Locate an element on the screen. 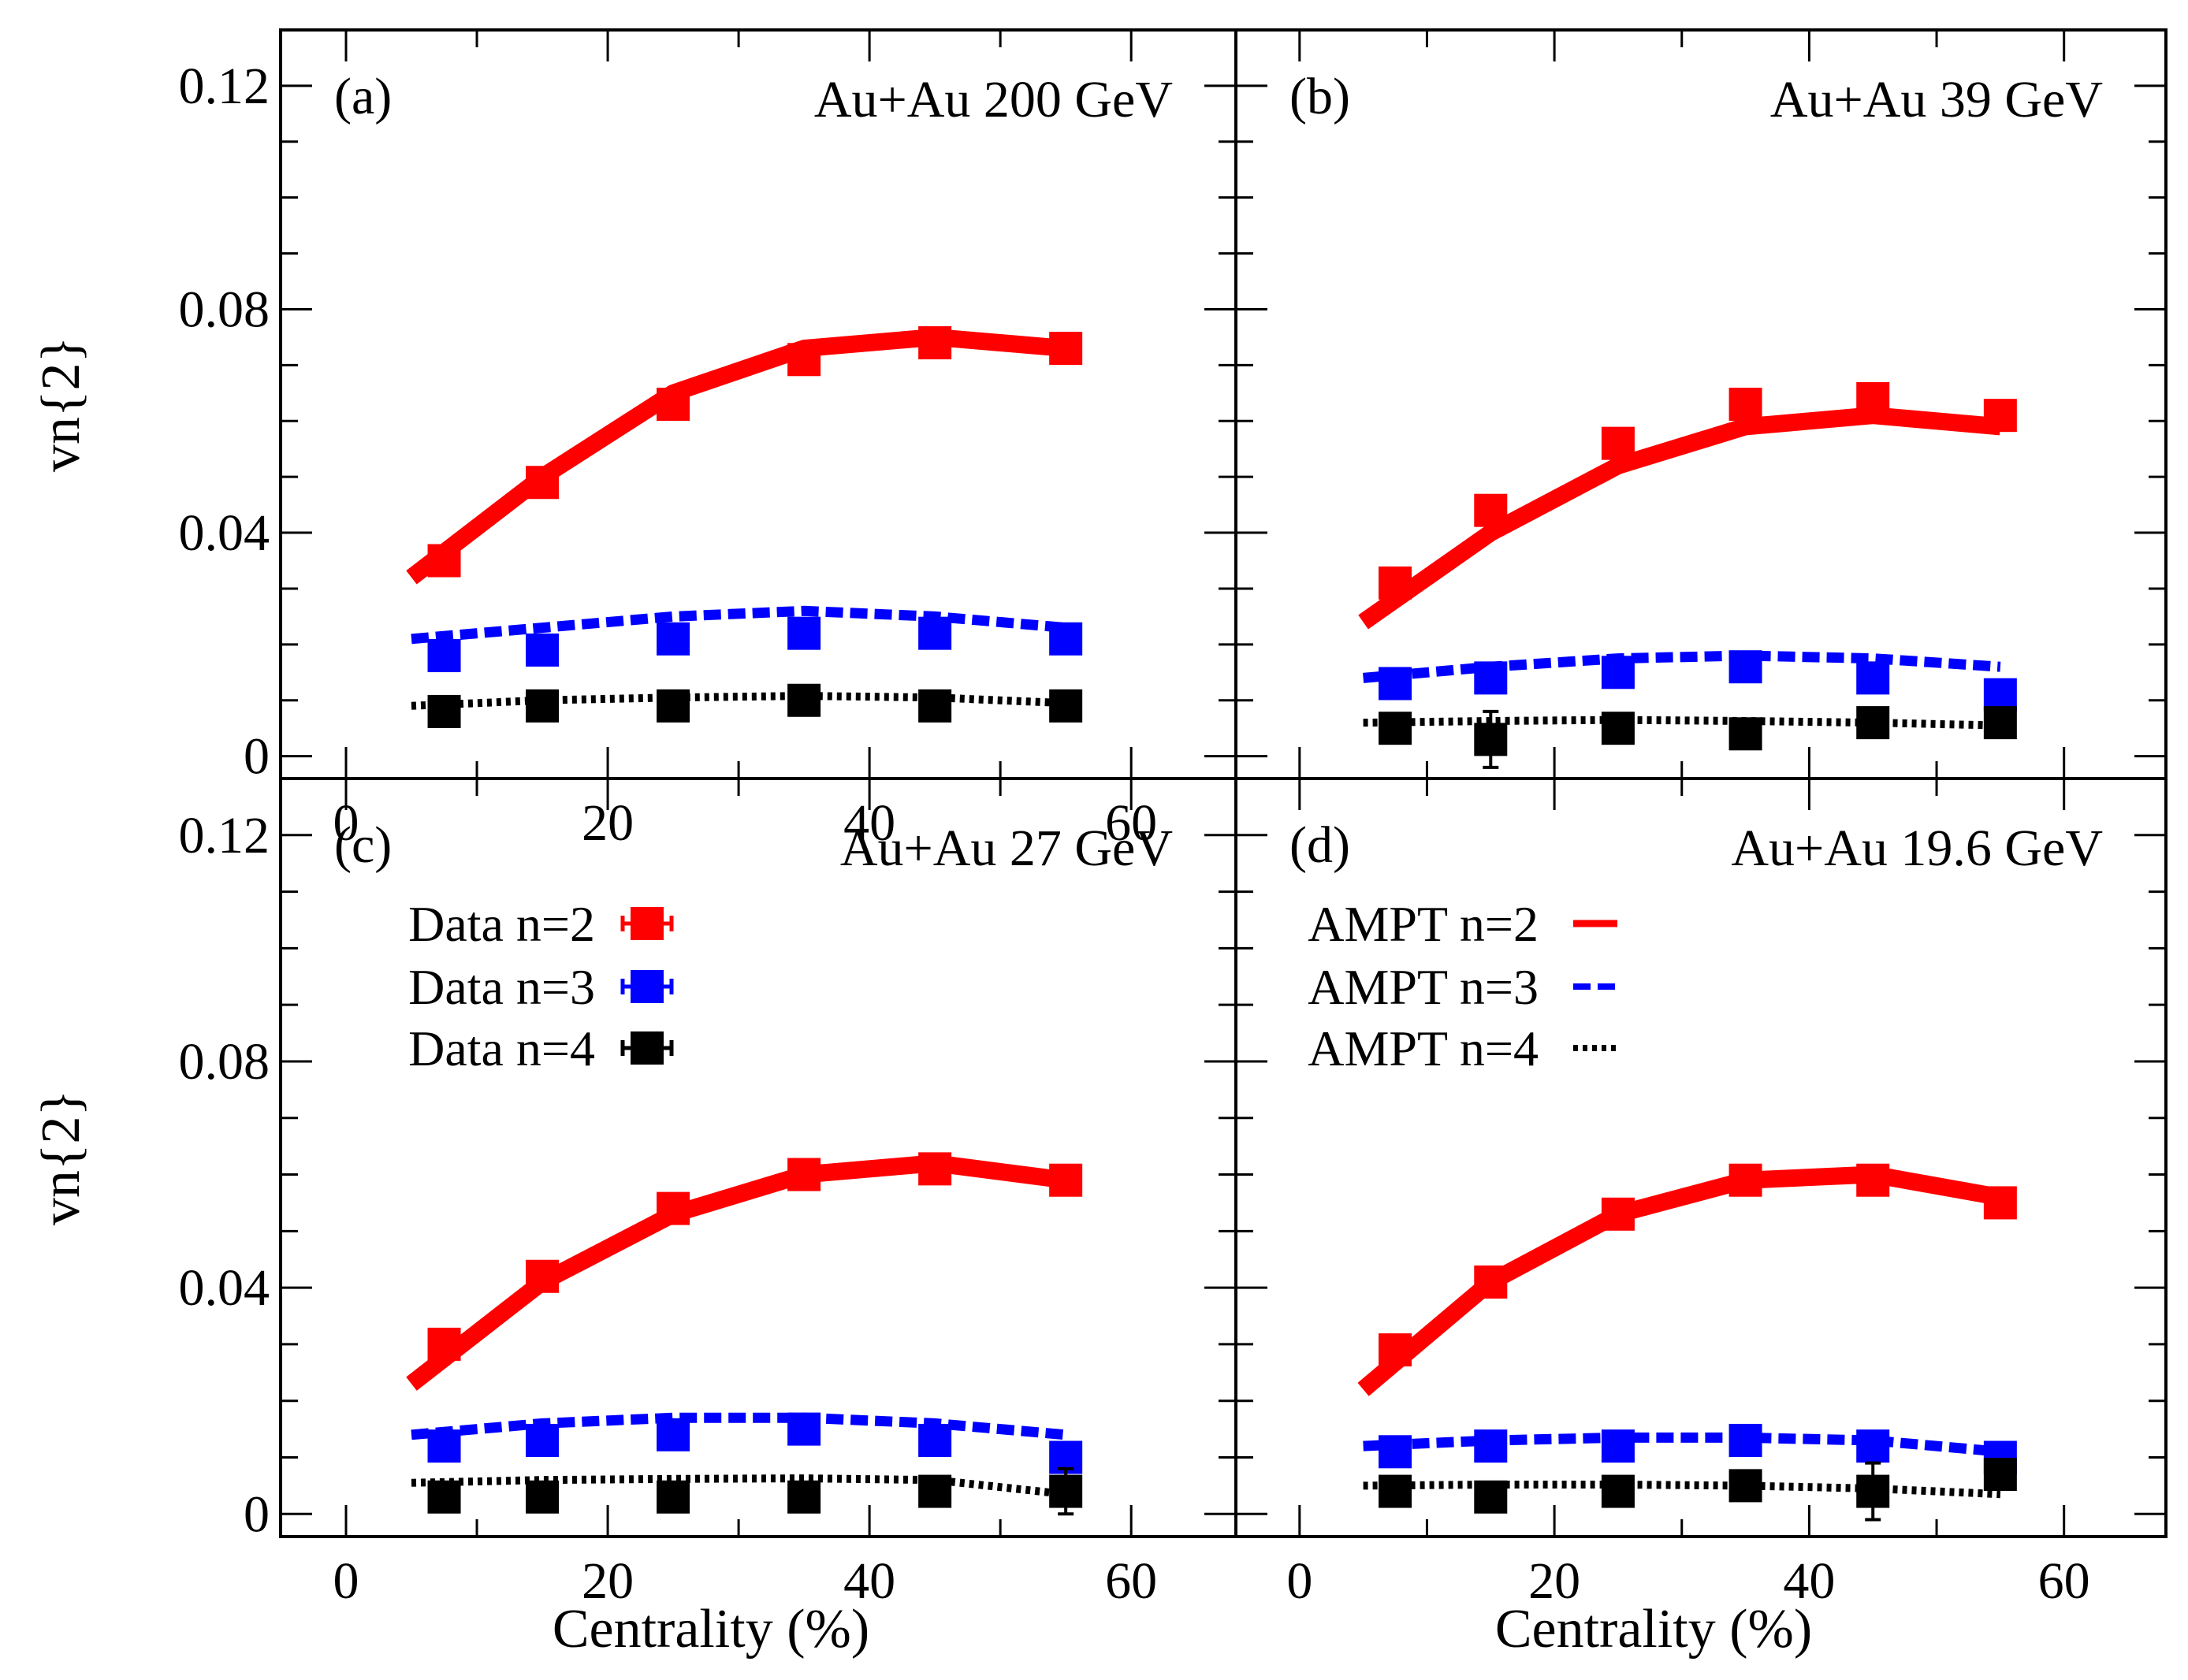 Image resolution: width=2188 pixels, height=1680 pixels. panel-title: Au+Au 200 GeV is located at coordinates (993, 99).